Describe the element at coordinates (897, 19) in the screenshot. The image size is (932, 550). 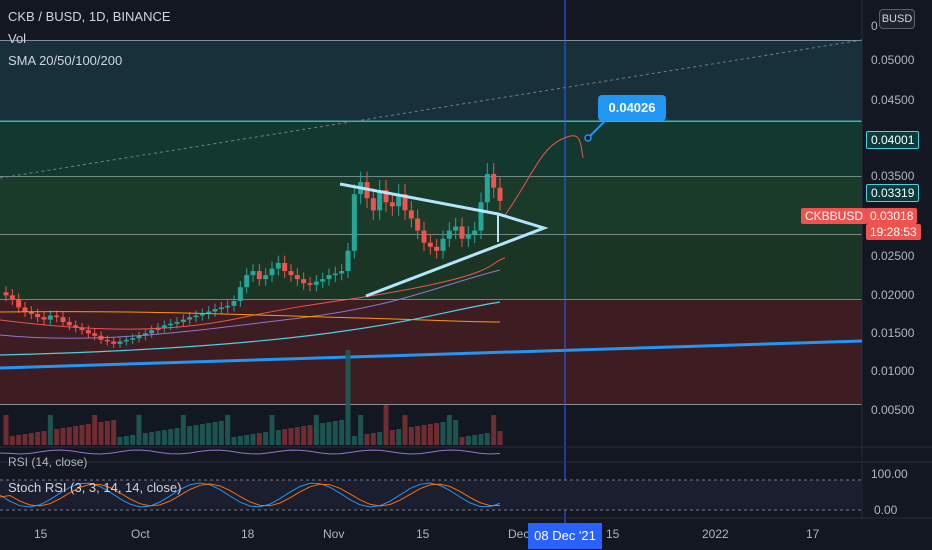
I see `currency-button: BUSD` at that location.